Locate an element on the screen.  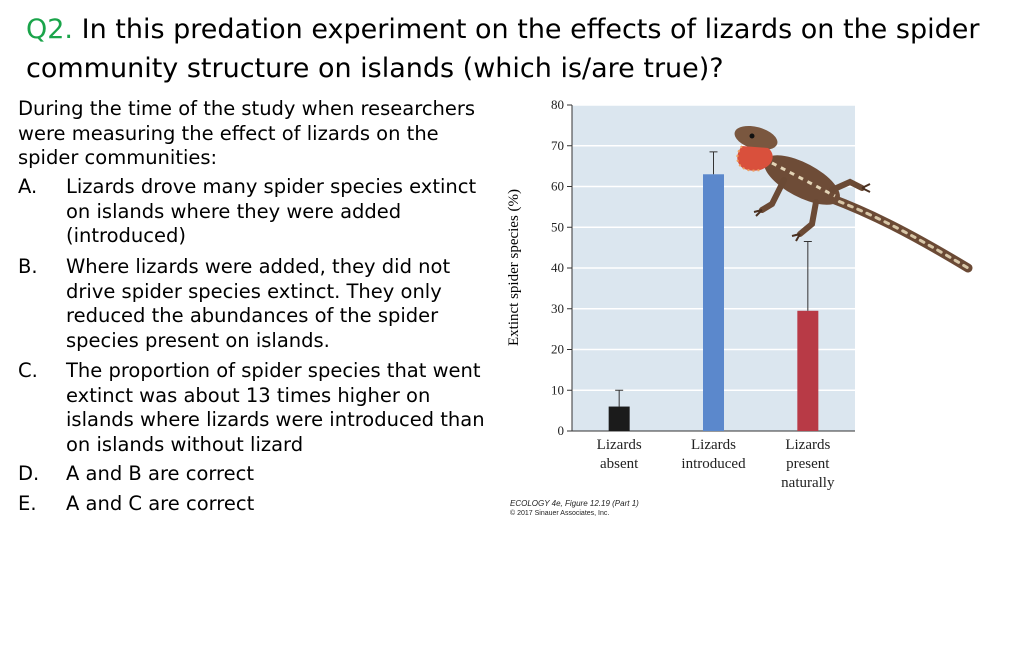
y-tick-label: 50 is located at coordinates (557, 226).